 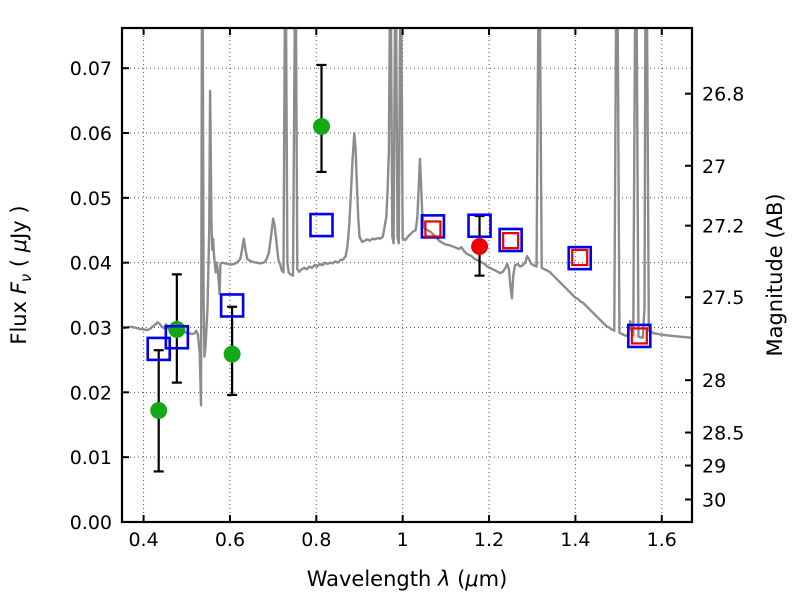 What do you see at coordinates (230, 540) in the screenshot?
I see `x-tick-label: 0.6` at bounding box center [230, 540].